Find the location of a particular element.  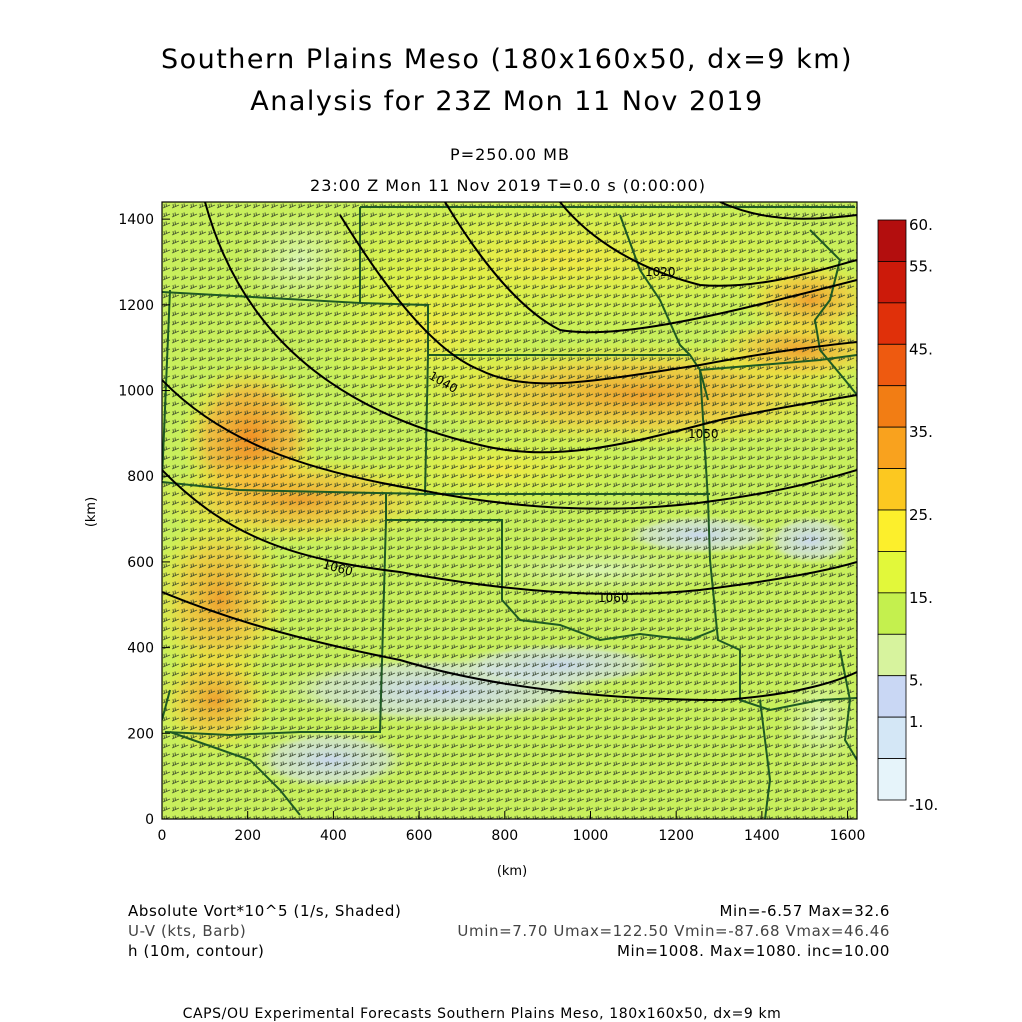

y-axis-label: (km) is located at coordinates (91, 512).